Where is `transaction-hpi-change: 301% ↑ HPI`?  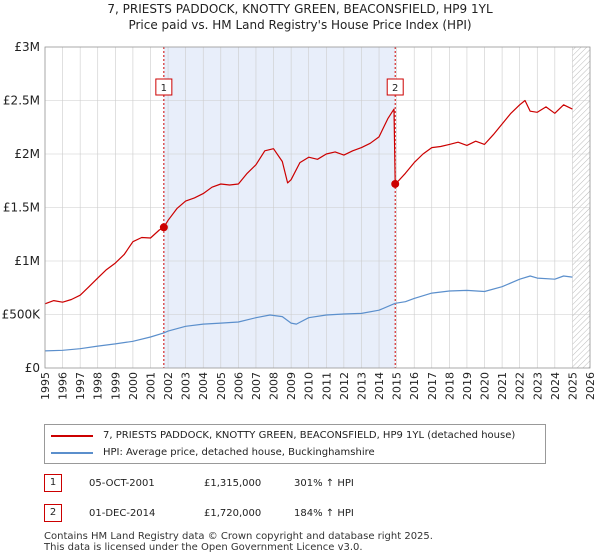
transaction-hpi-change: 301% ↑ HPI is located at coordinates (324, 483).